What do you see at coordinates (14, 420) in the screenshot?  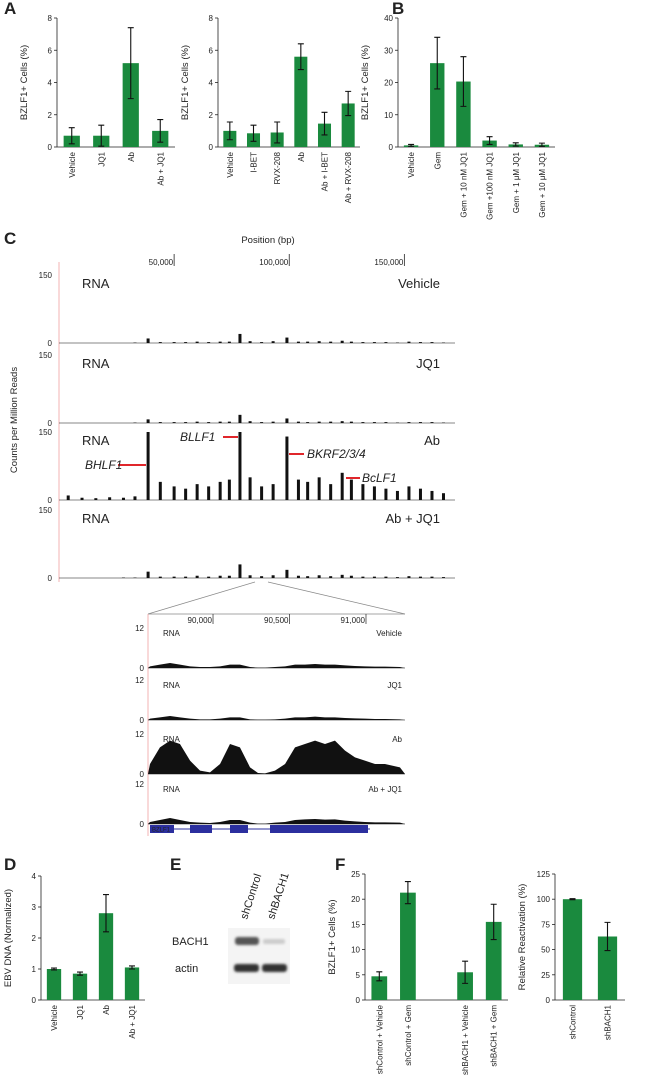 I see `y-axis-label: Counts per Million Reads` at bounding box center [14, 420].